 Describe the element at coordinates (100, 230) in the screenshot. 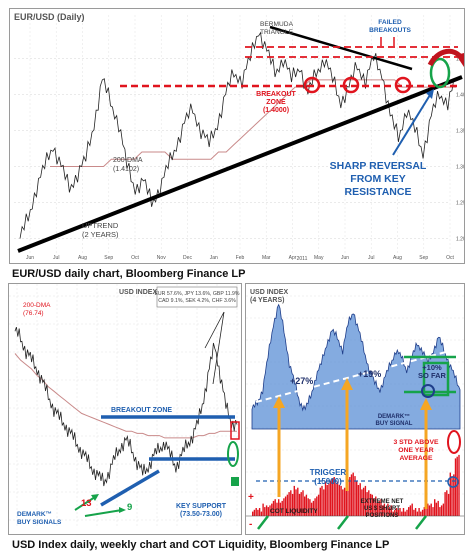

I see `uptrend-label: UPTREND (2 YEARS)` at that location.